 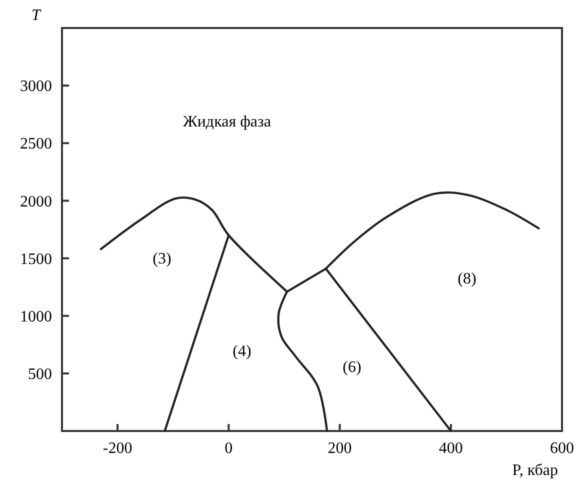 What do you see at coordinates (37, 15) in the screenshot?
I see `y-axis-title: T` at bounding box center [37, 15].